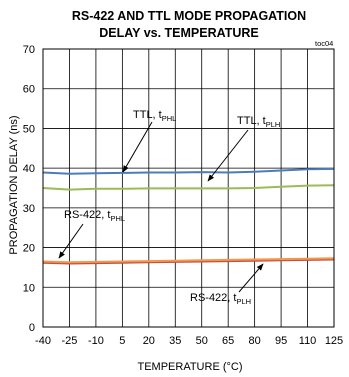 The image size is (349, 377). Describe the element at coordinates (258, 122) in the screenshot. I see `annotation-ttl-tplh-label: TTL, tPLH` at that location.